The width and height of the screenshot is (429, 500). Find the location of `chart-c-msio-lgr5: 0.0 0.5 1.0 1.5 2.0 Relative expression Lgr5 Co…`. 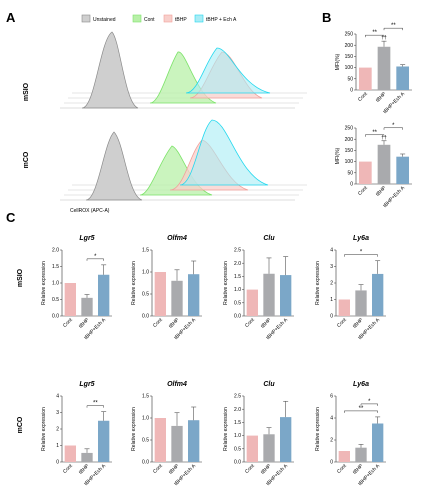

chart-c-msio-lgr5: 0.0 0.5 1.0 1.5 2.0 Relative expression Lgr5 Co… is located at coordinates (76, 288).